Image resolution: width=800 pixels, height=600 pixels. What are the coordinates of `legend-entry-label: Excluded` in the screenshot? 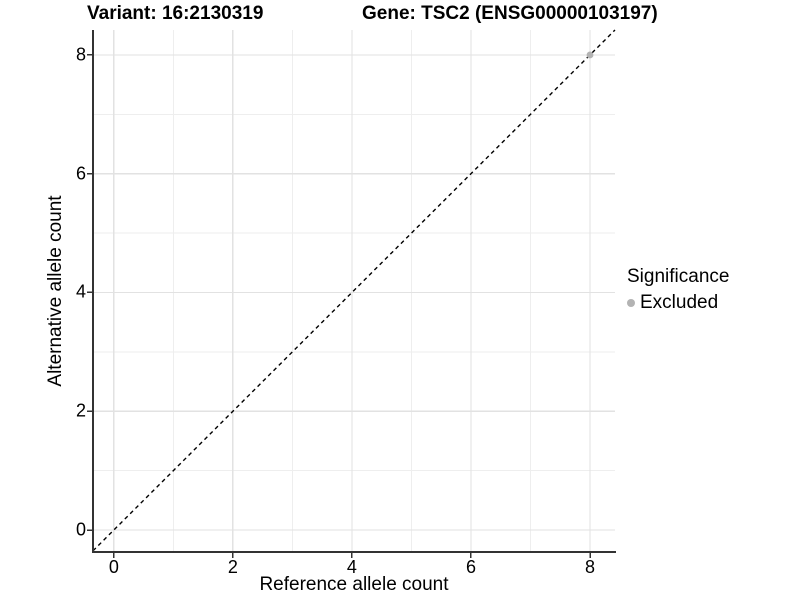 It's located at (679, 302).